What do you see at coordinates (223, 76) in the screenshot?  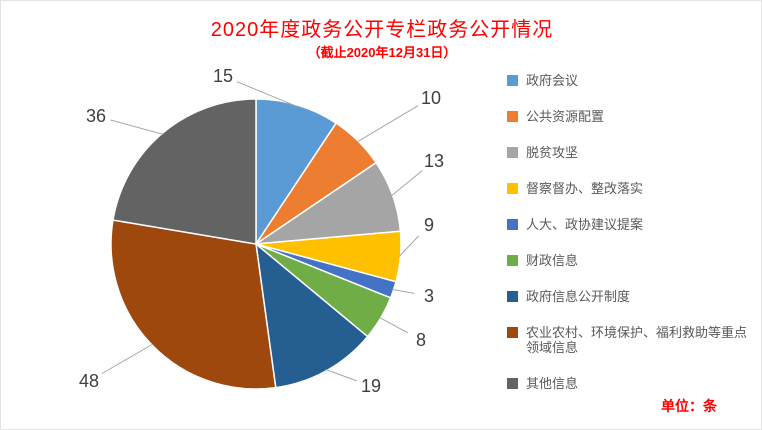 I see `value-label-0: 15` at bounding box center [223, 76].